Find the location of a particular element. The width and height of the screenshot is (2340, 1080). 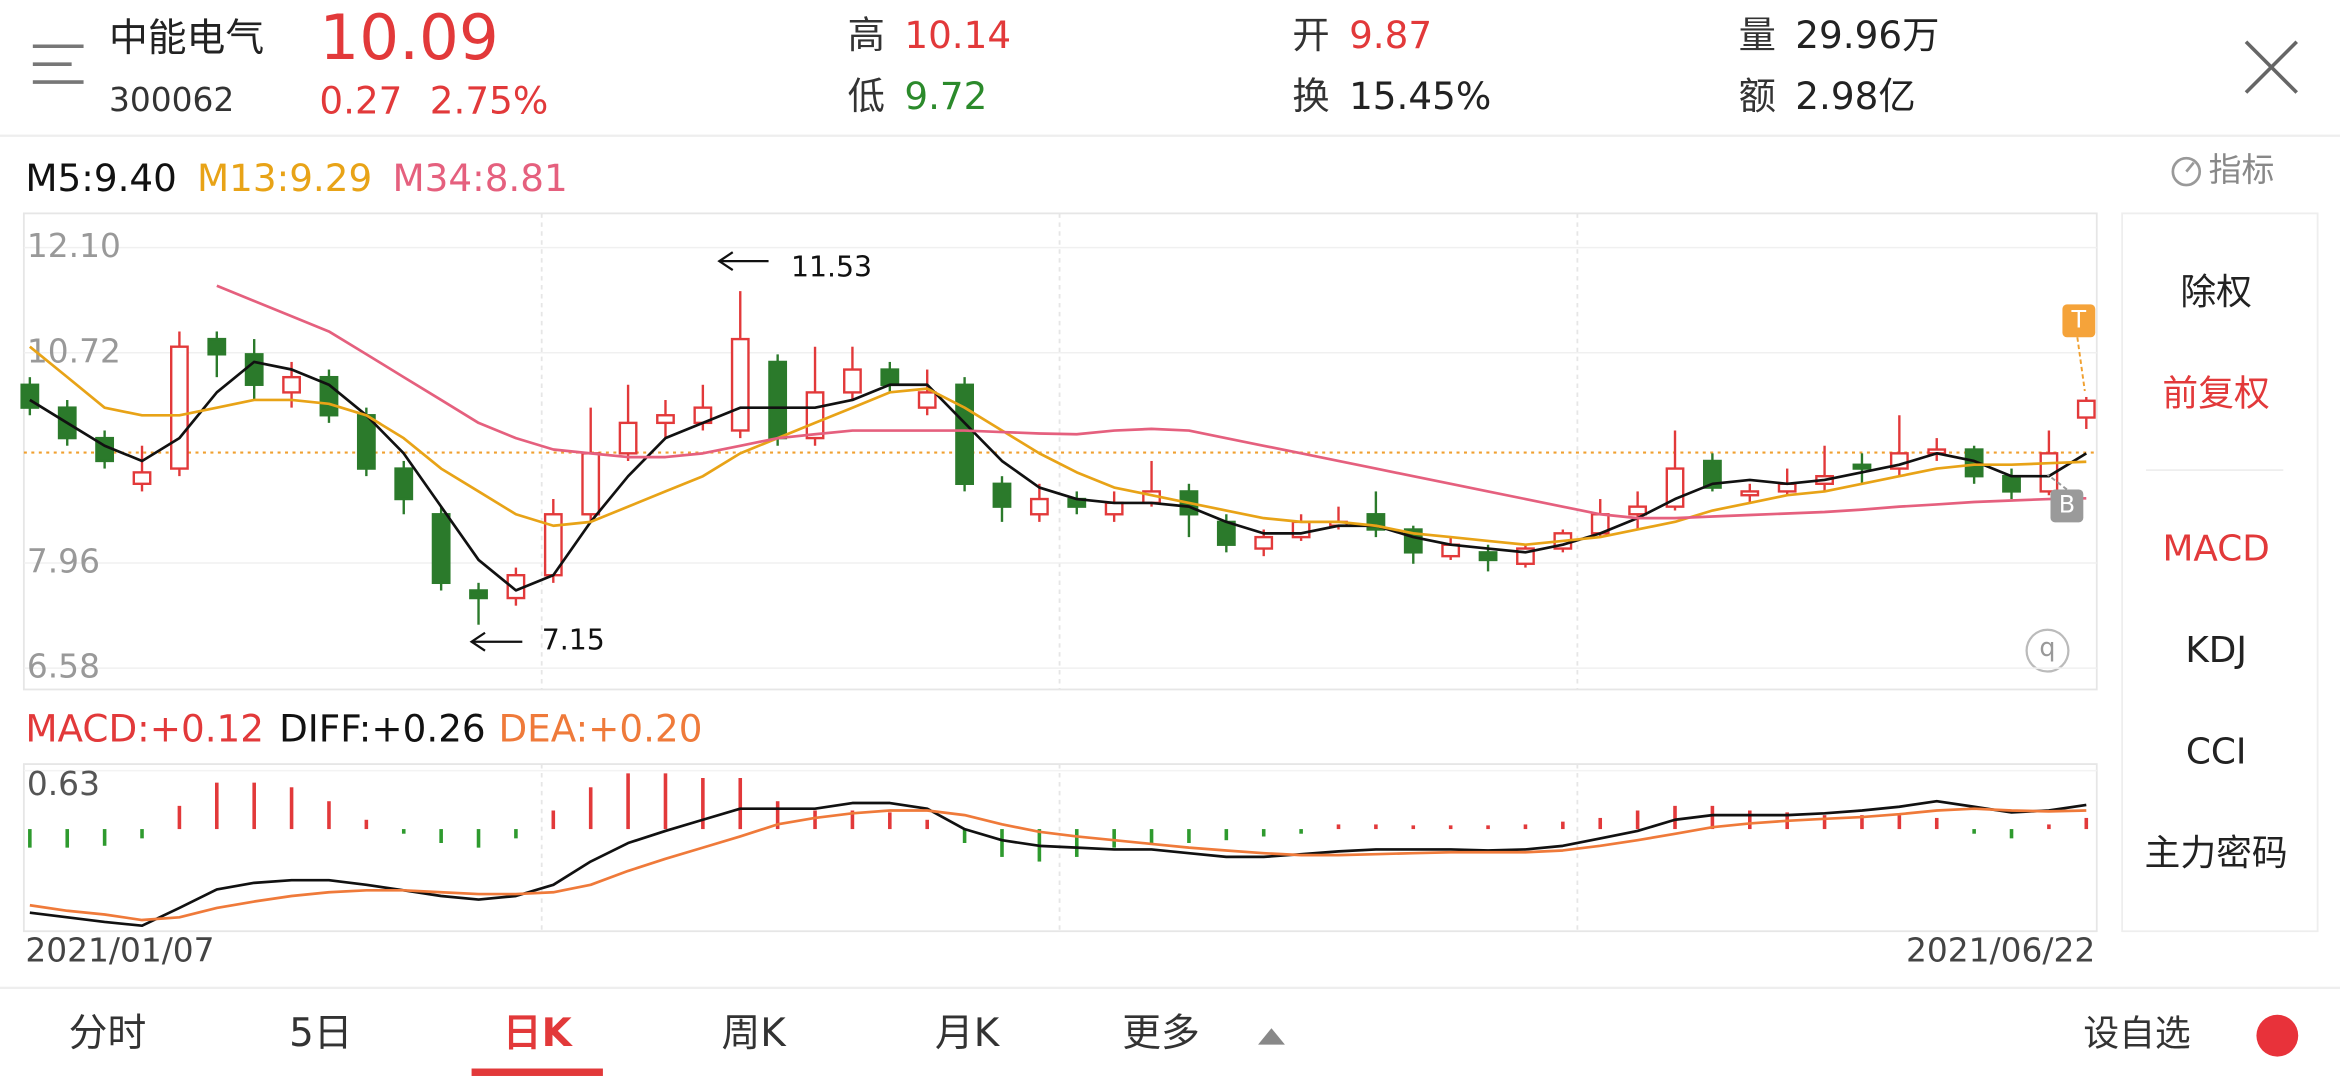

tab-underline is located at coordinates (537, 1072).